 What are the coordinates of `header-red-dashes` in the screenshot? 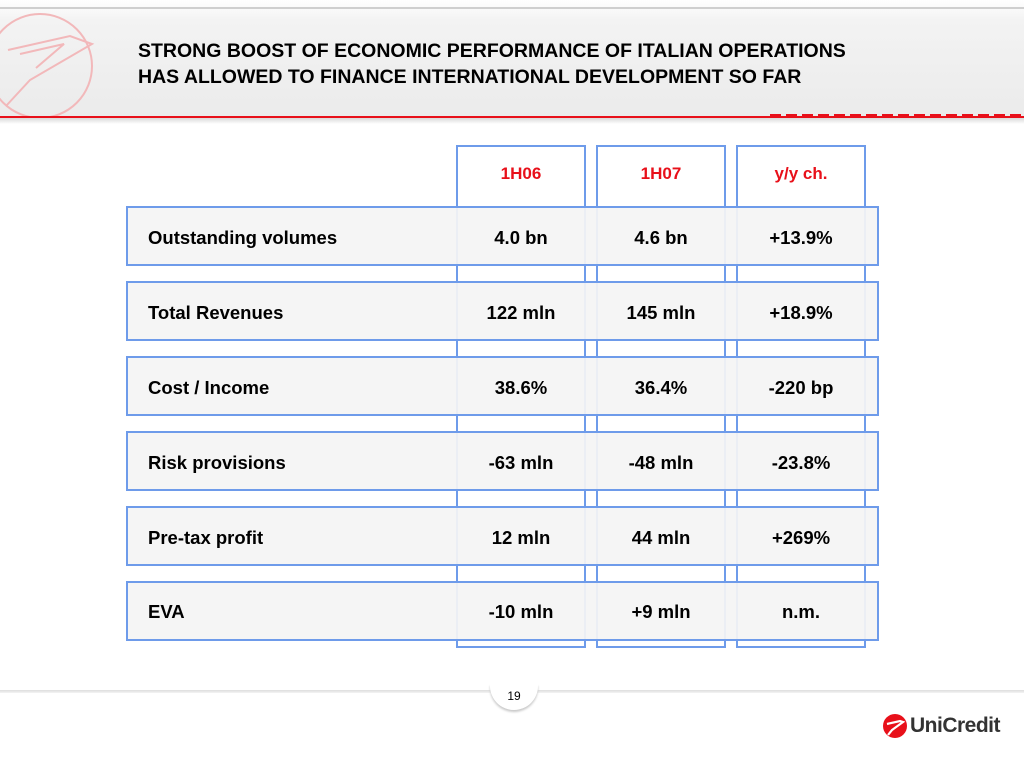 It's located at (897, 117).